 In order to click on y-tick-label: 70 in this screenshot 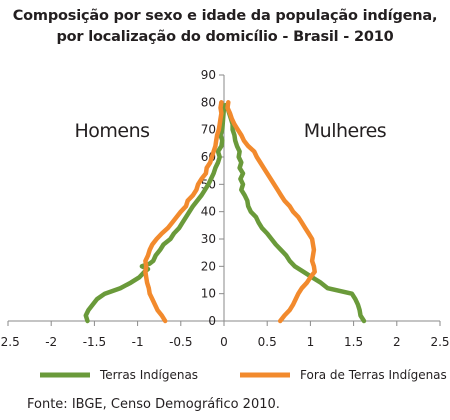, I will do `click(208, 130)`.